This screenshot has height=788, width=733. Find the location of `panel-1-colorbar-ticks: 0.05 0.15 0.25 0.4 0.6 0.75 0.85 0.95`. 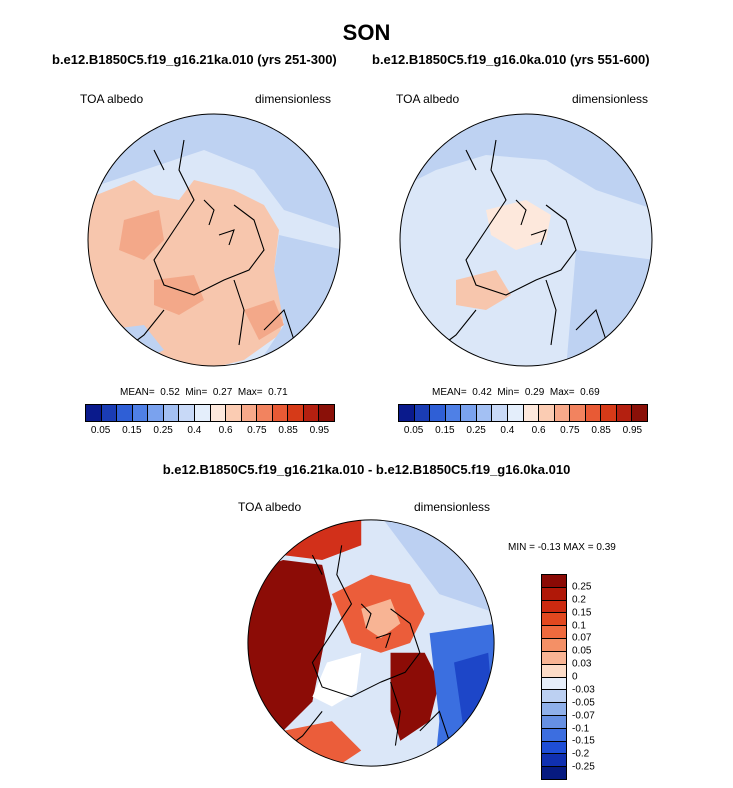

panel-1-colorbar-ticks: 0.05 0.15 0.25 0.4 0.6 0.75 0.85 0.95 is located at coordinates (210, 431).